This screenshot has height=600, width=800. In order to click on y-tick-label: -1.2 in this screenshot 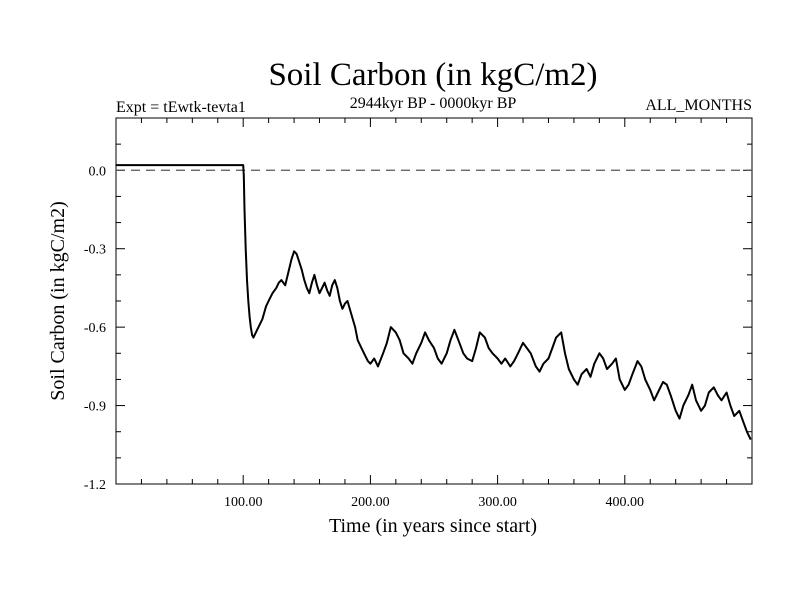, I will do `click(95, 485)`.